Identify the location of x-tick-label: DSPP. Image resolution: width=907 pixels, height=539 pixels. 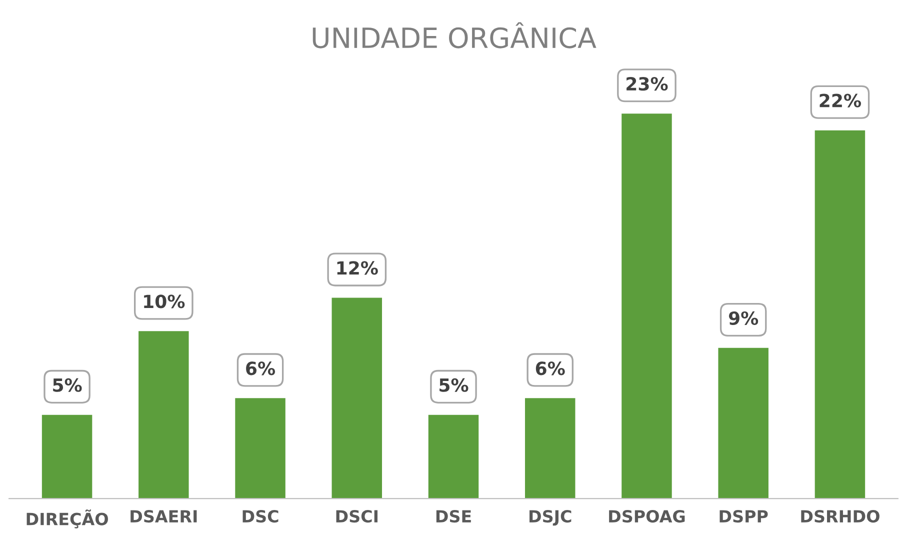
(744, 516).